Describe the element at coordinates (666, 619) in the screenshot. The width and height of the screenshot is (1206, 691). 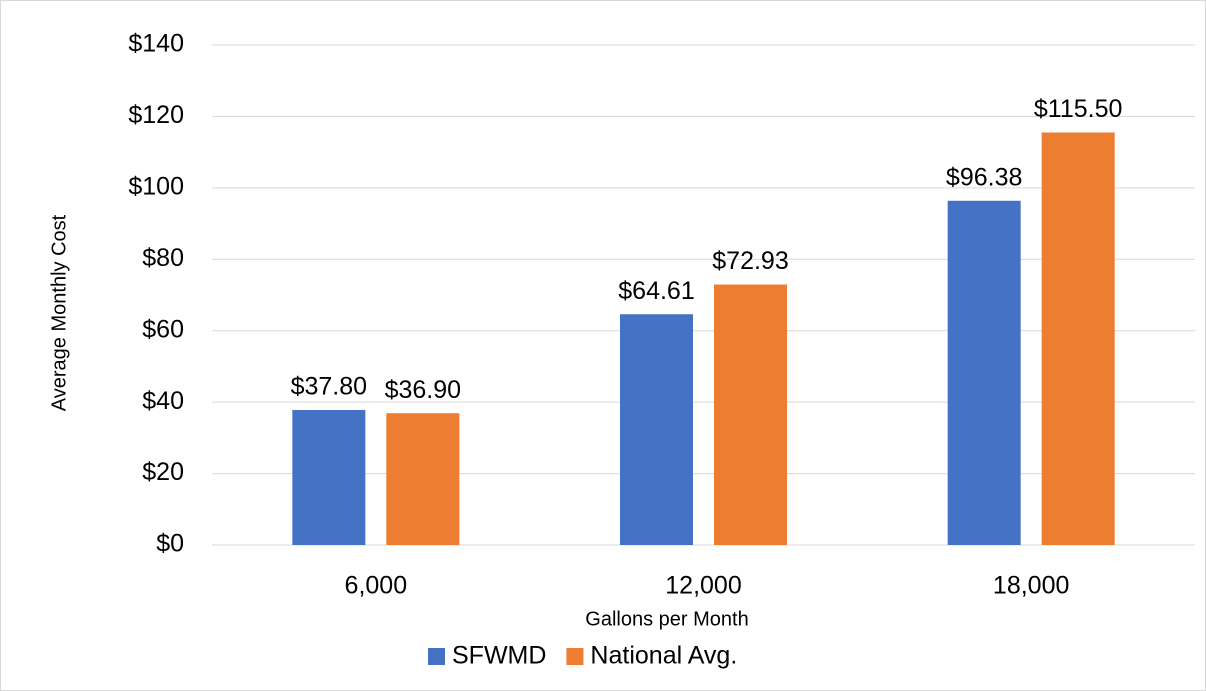
I see `x-axis-title: Gallons per Month` at that location.